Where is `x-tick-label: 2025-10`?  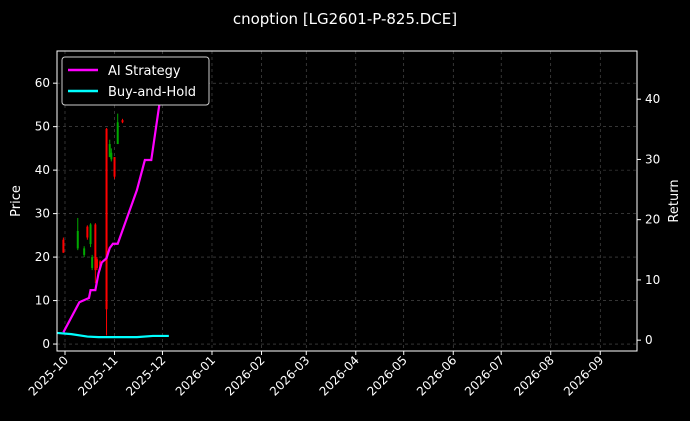
x-tick-label: 2025-10 is located at coordinates (48, 375).